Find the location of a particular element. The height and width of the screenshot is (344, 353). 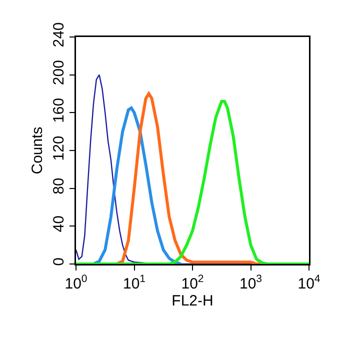

x-axis-title: FL2-H is located at coordinates (193, 301).